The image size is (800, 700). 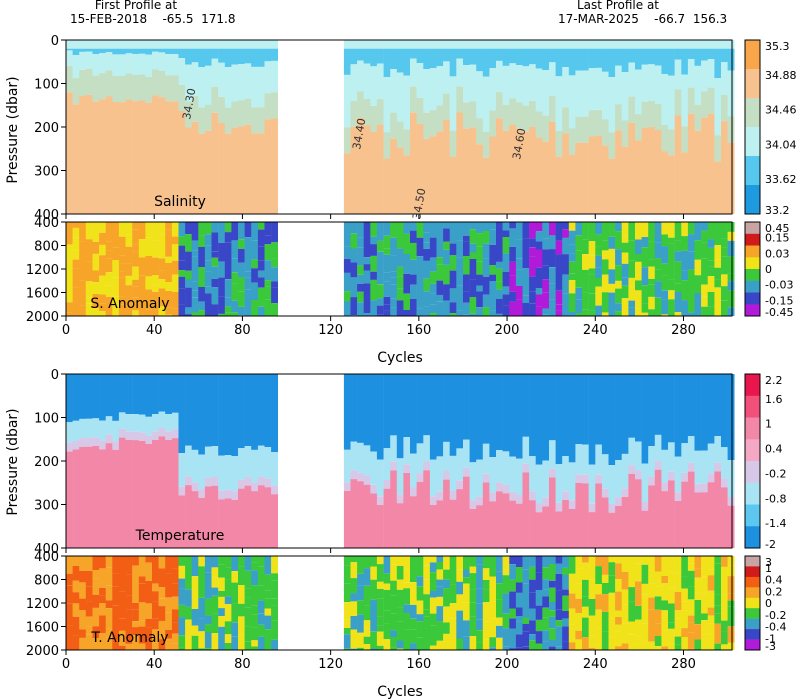 What do you see at coordinates (775, 627) in the screenshot?
I see `colorbar-label: -0.4` at bounding box center [775, 627].